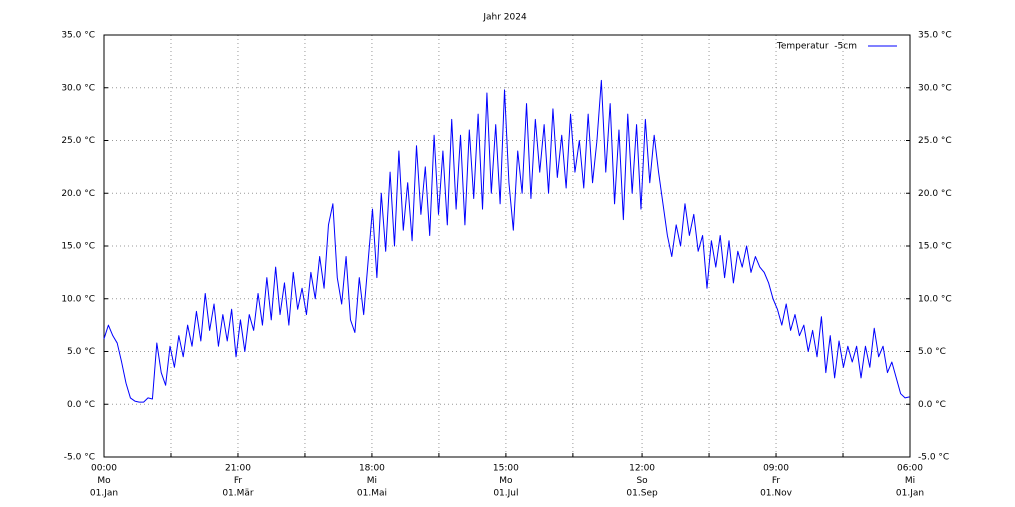 The height and width of the screenshot is (507, 1015). I want to click on y2-tick-label: 20.0 °C, so click(935, 194).